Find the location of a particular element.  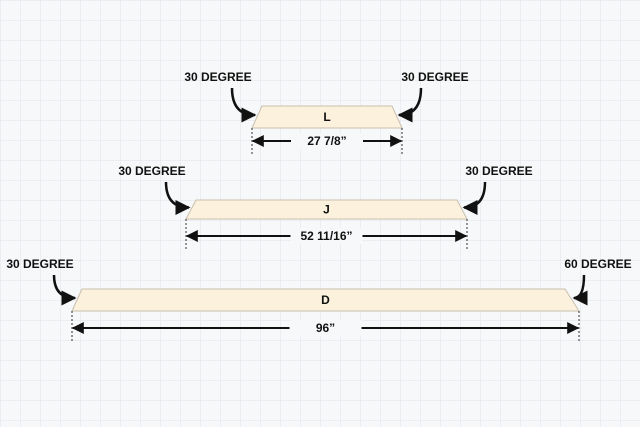

board-label: J is located at coordinates (326, 210).